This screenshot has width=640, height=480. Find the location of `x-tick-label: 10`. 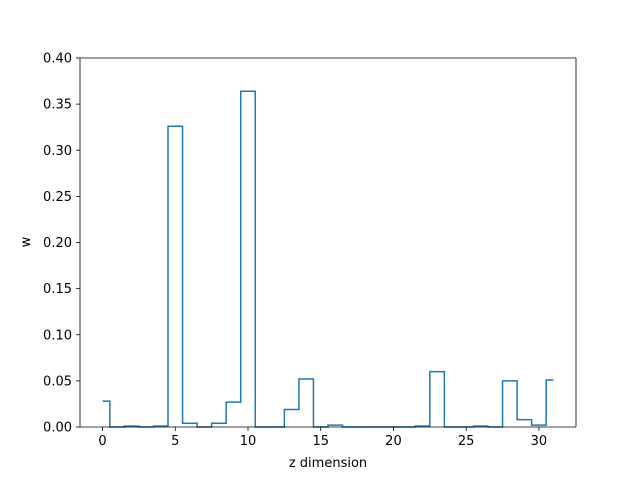

x-tick-label: 10 is located at coordinates (248, 441).